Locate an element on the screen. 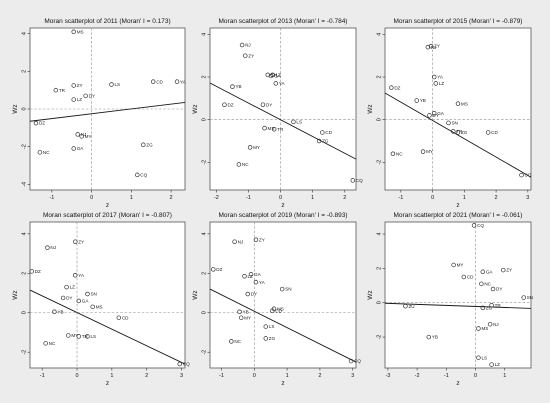 The height and width of the screenshot is (403, 550). point-label-zg: ZG is located at coordinates (464, 132).